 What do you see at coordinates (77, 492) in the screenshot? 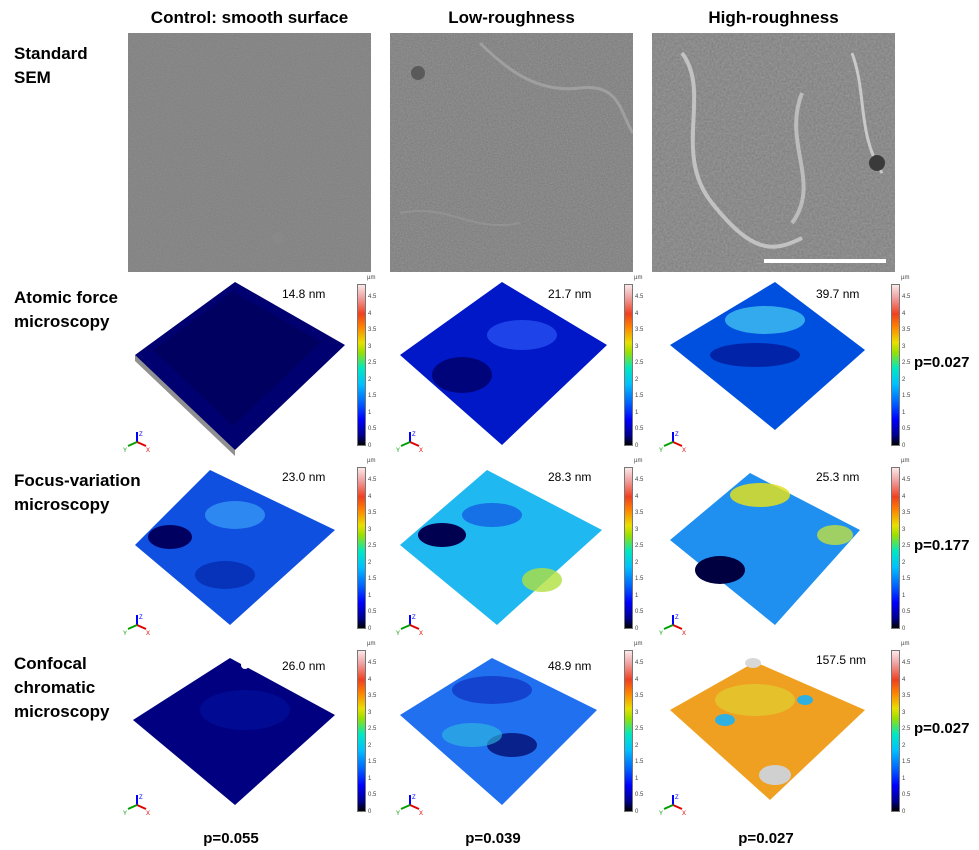
I see `row-title-focus-variation: Focus-variation microscopy` at bounding box center [77, 492].